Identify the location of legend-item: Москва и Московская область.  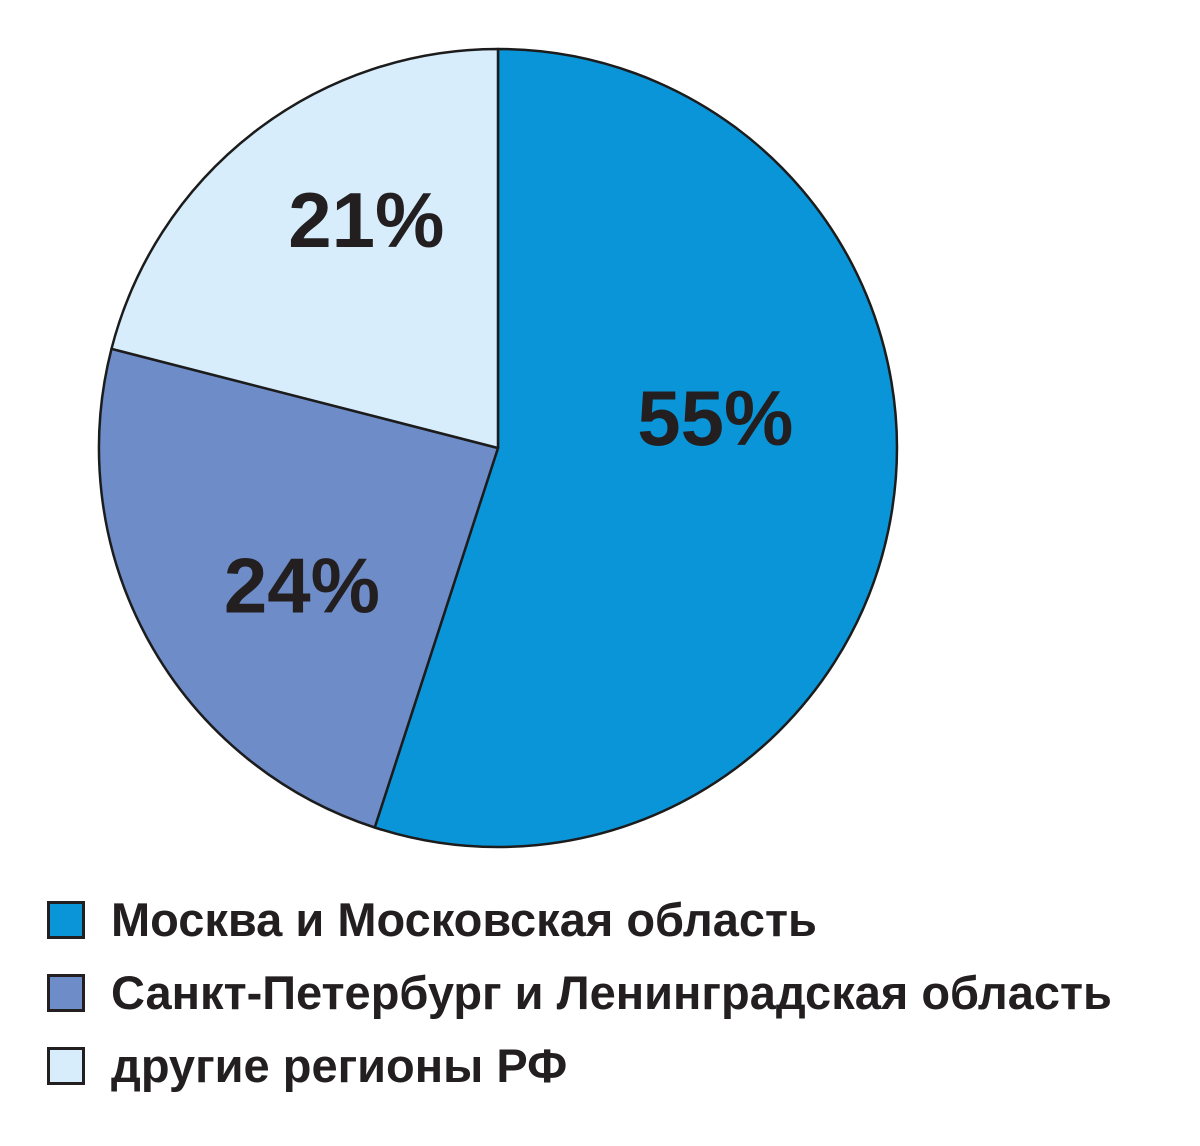
(579, 919).